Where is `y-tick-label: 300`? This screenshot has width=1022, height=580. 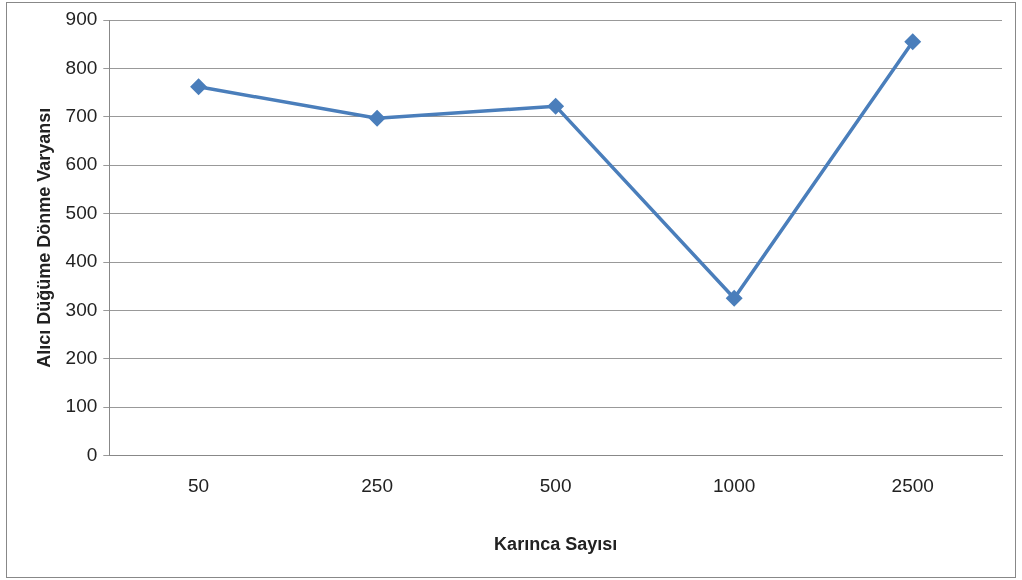 y-tick-label: 300 is located at coordinates (81, 309).